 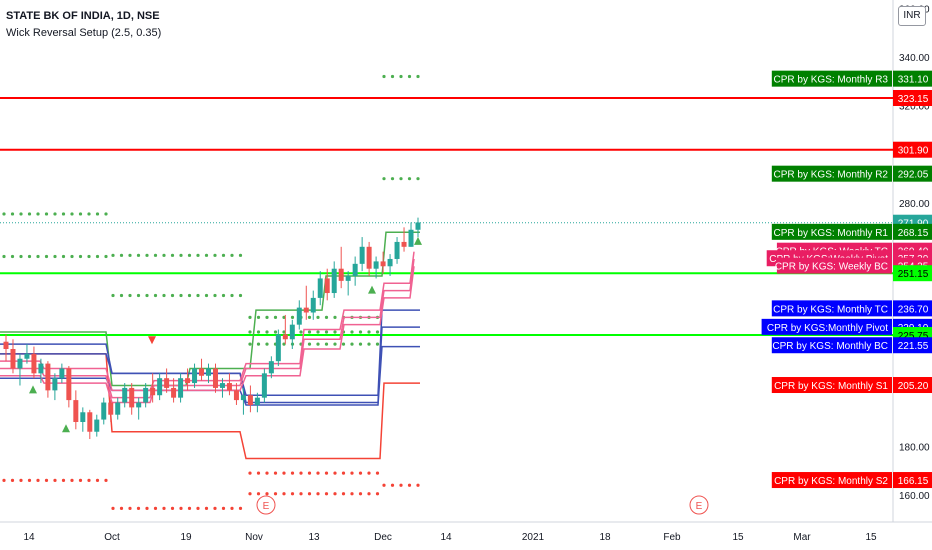 What do you see at coordinates (913, 309) in the screenshot?
I see `price-label-text: 236.70` at bounding box center [913, 309].